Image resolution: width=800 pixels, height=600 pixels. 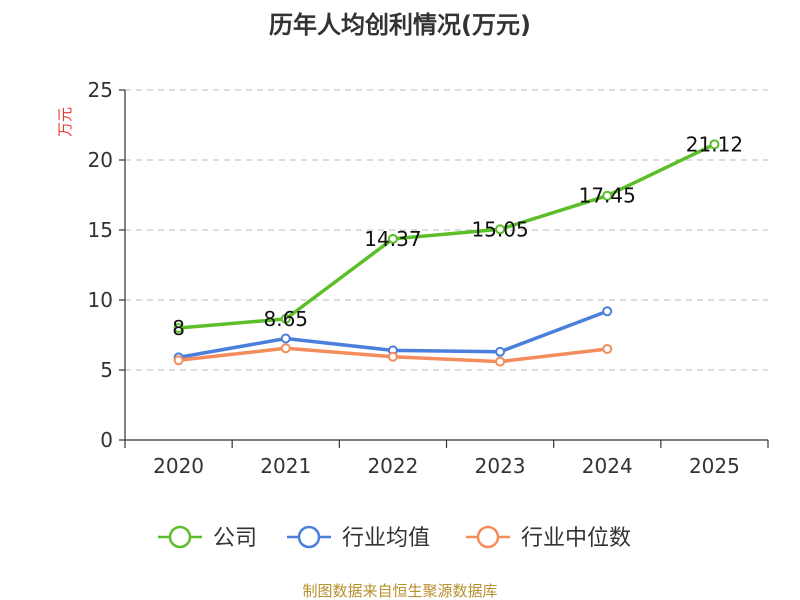 What do you see at coordinates (400, 25) in the screenshot?
I see `chart-title: 历年人均创利情况(万元)` at bounding box center [400, 25].